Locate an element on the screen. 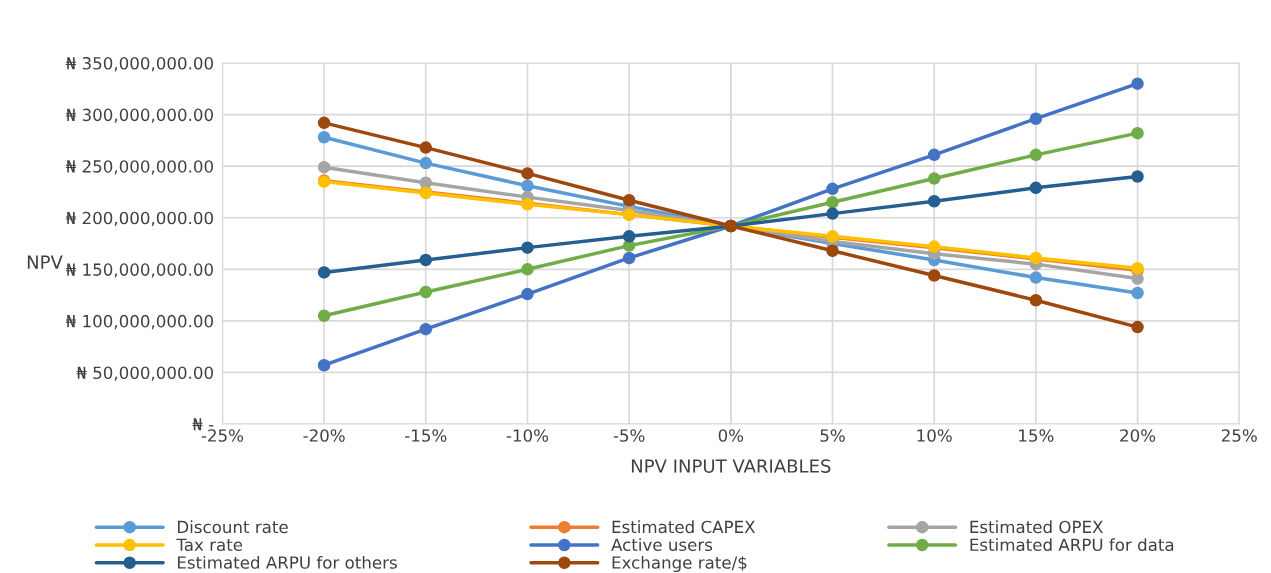 The height and width of the screenshot is (573, 1271). legend-label: Estimated ARPU for data is located at coordinates (1072, 545).